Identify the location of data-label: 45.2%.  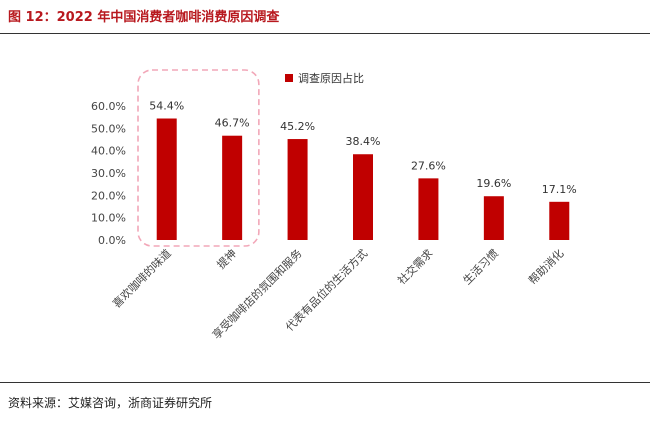
(297, 126).